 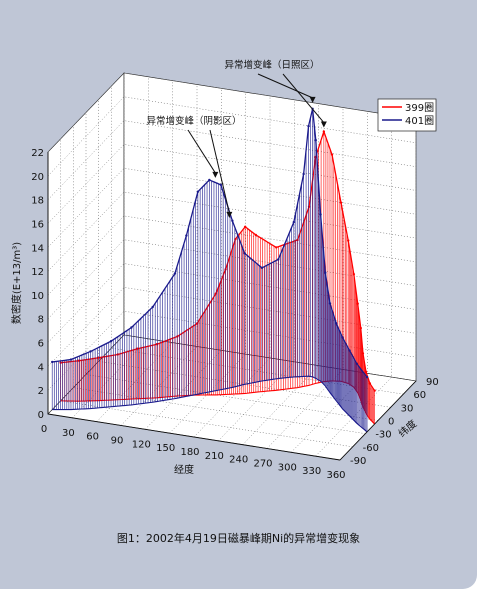 I want to click on x-tick-label: 240, so click(x=238, y=460).